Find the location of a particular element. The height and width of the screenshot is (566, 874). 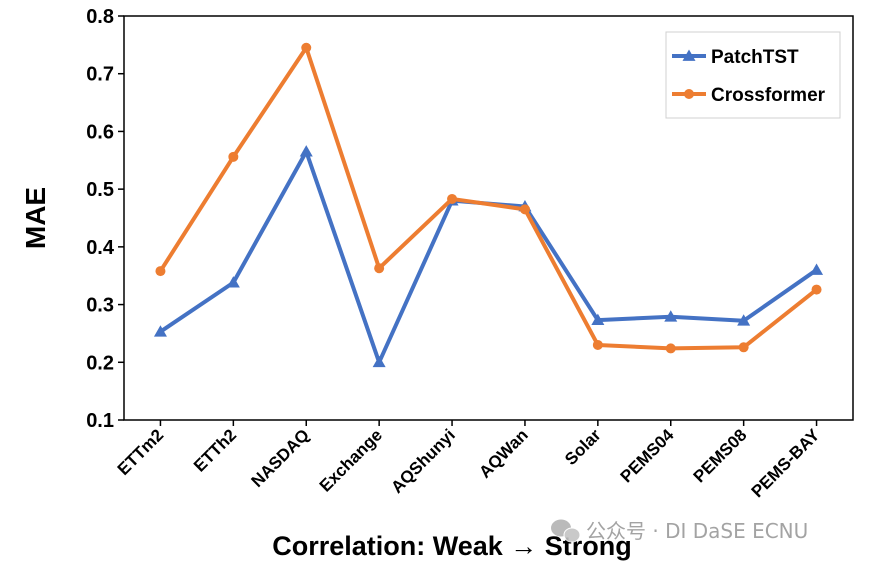

y-axis-title: MAE is located at coordinates (35, 218).